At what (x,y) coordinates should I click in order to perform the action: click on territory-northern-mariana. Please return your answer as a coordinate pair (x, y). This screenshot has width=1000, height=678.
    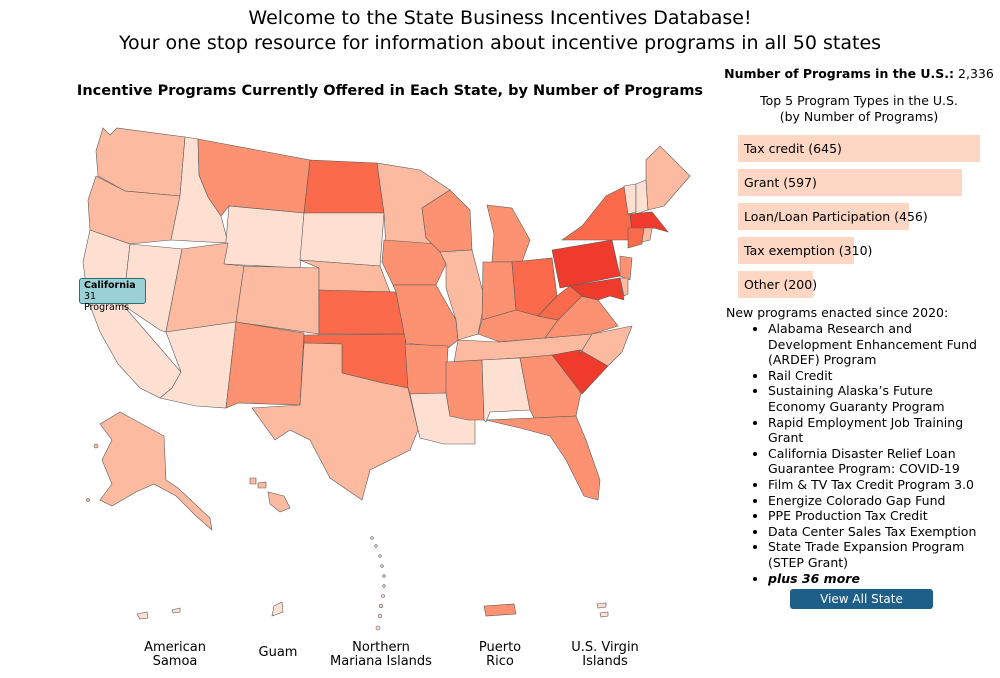
    Looking at the image, I should click on (378, 583).